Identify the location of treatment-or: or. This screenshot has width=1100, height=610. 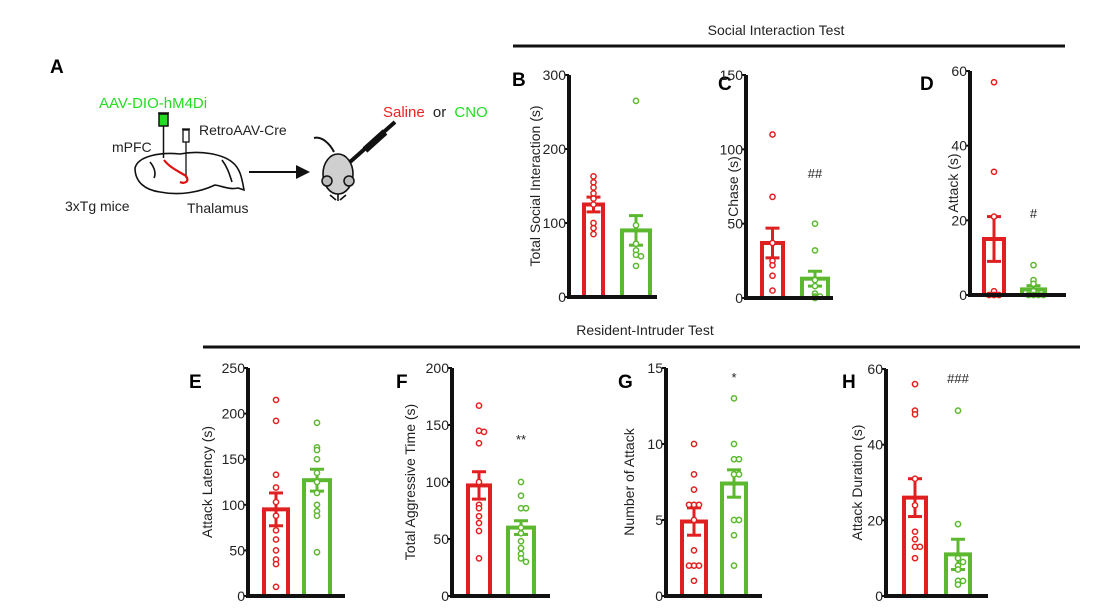
(439, 112).